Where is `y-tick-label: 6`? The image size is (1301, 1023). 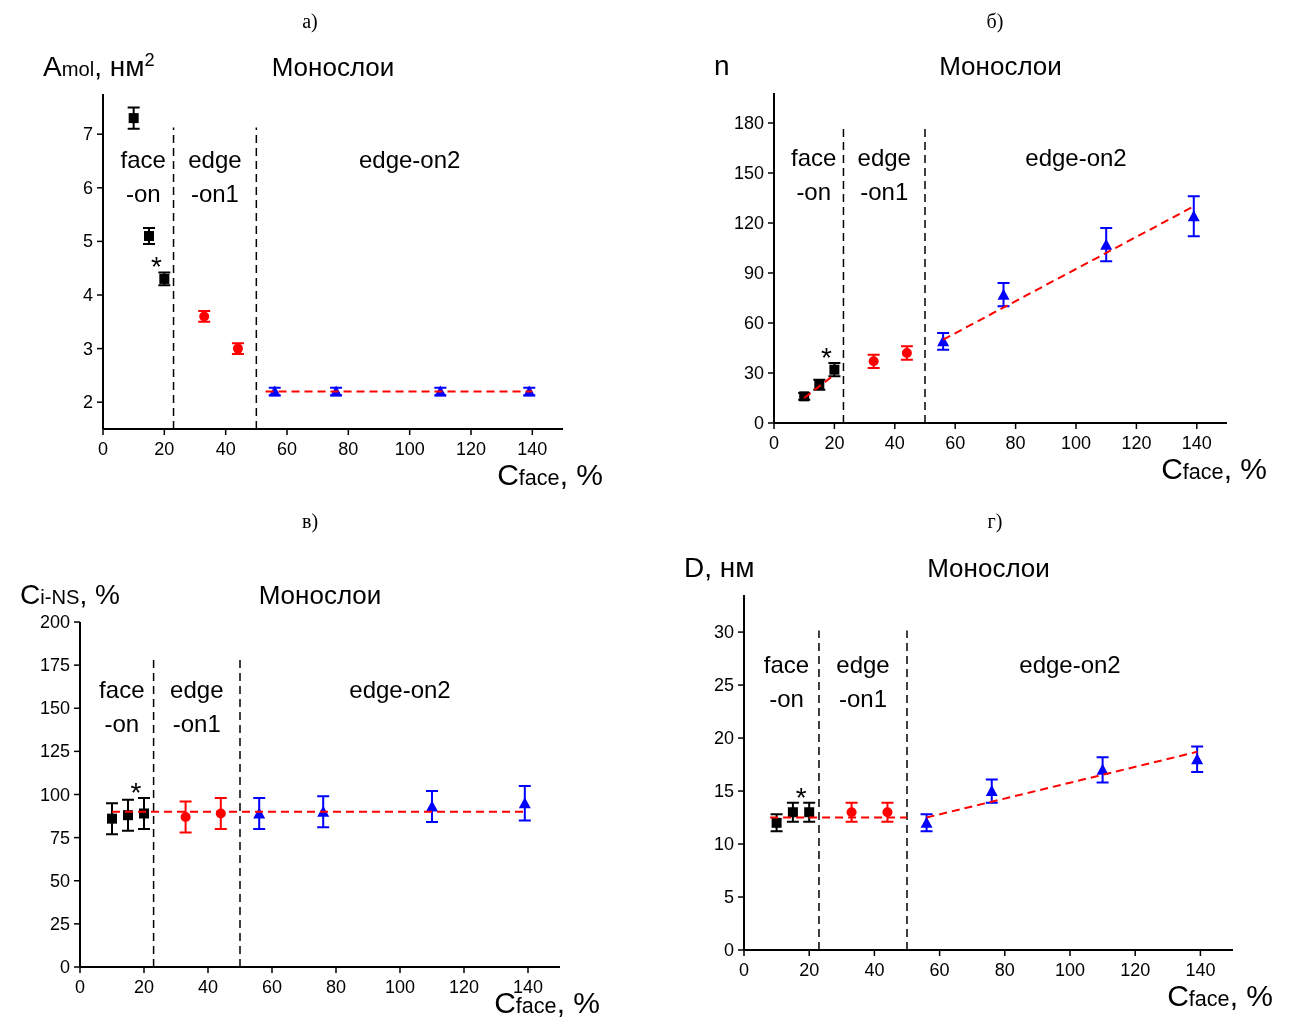
y-tick-label: 6 is located at coordinates (87, 187).